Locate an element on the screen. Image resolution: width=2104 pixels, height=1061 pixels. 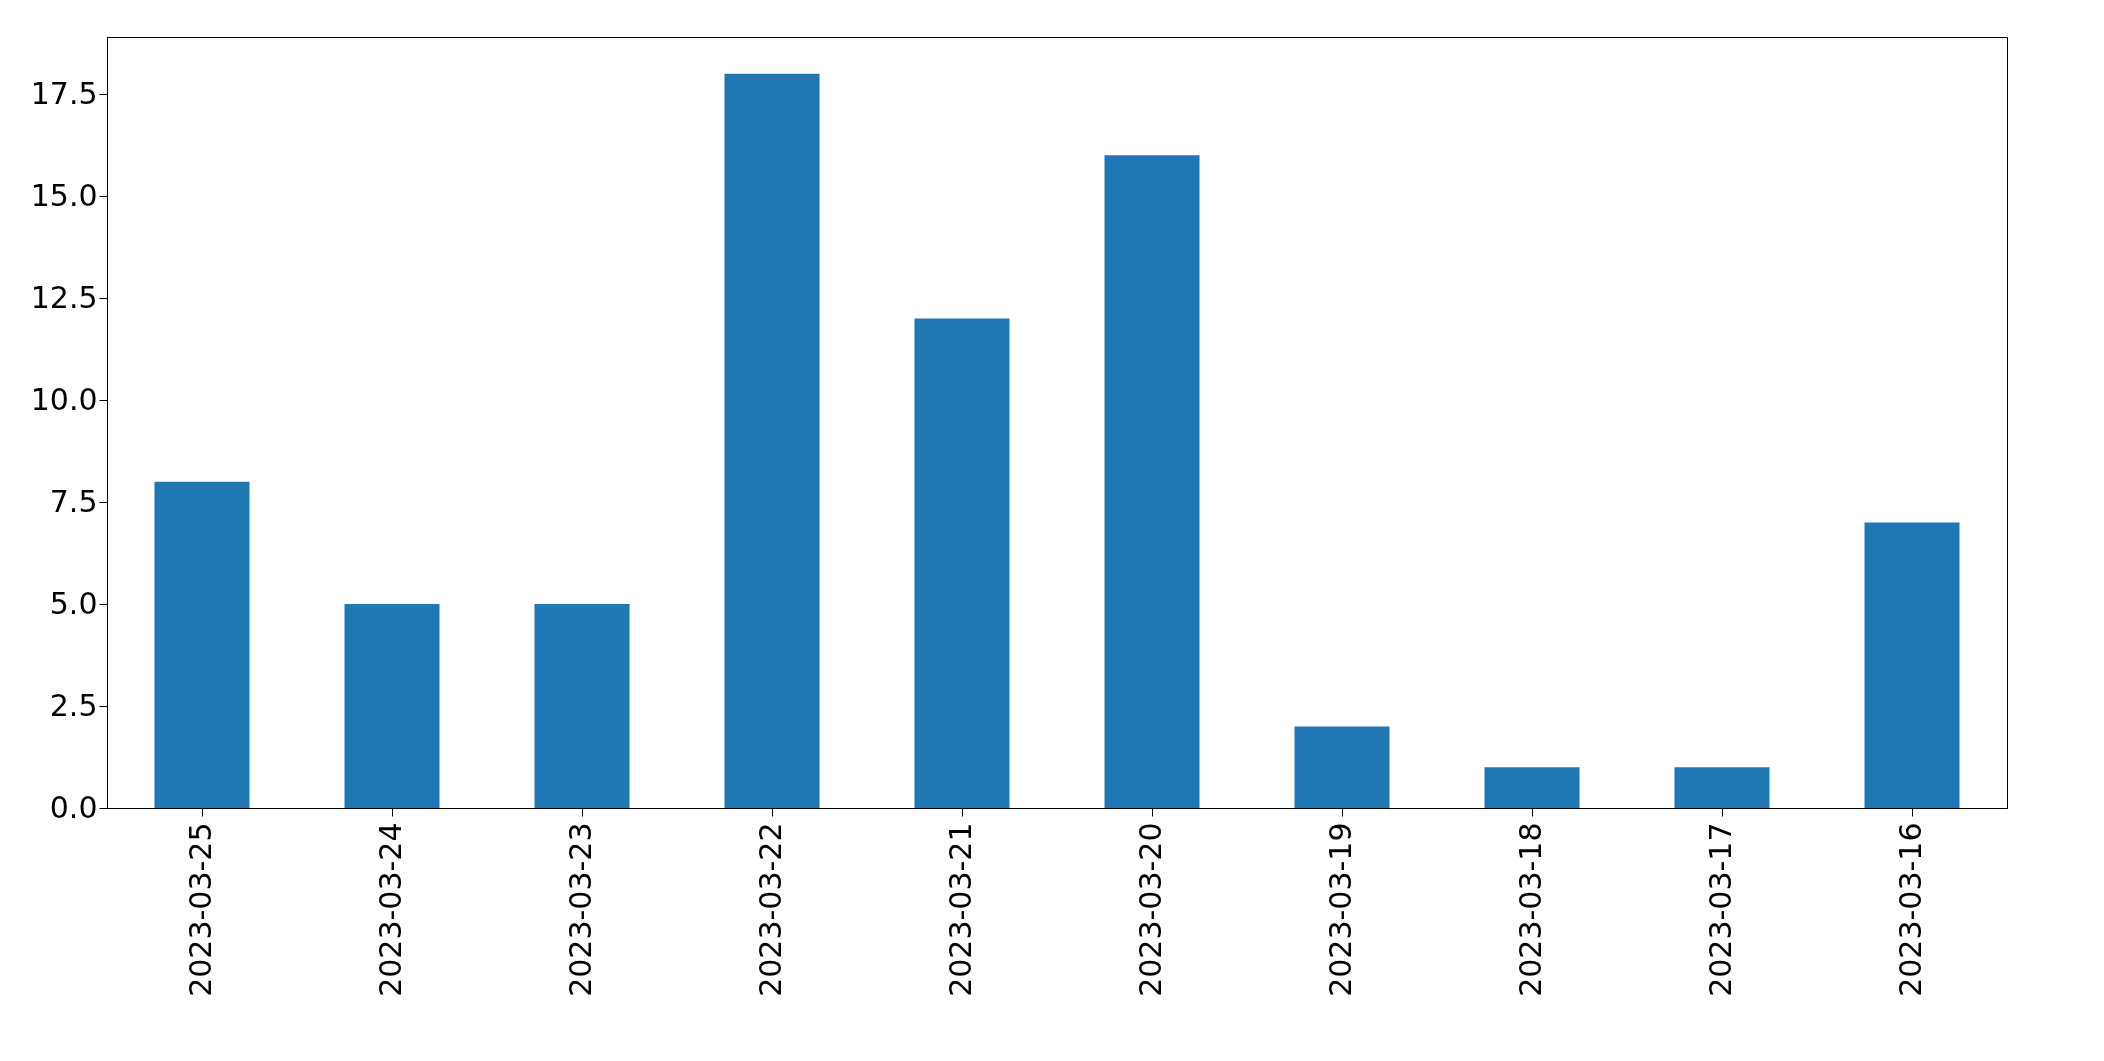
x-tick-label: 2023-03-23 is located at coordinates (580, 909).